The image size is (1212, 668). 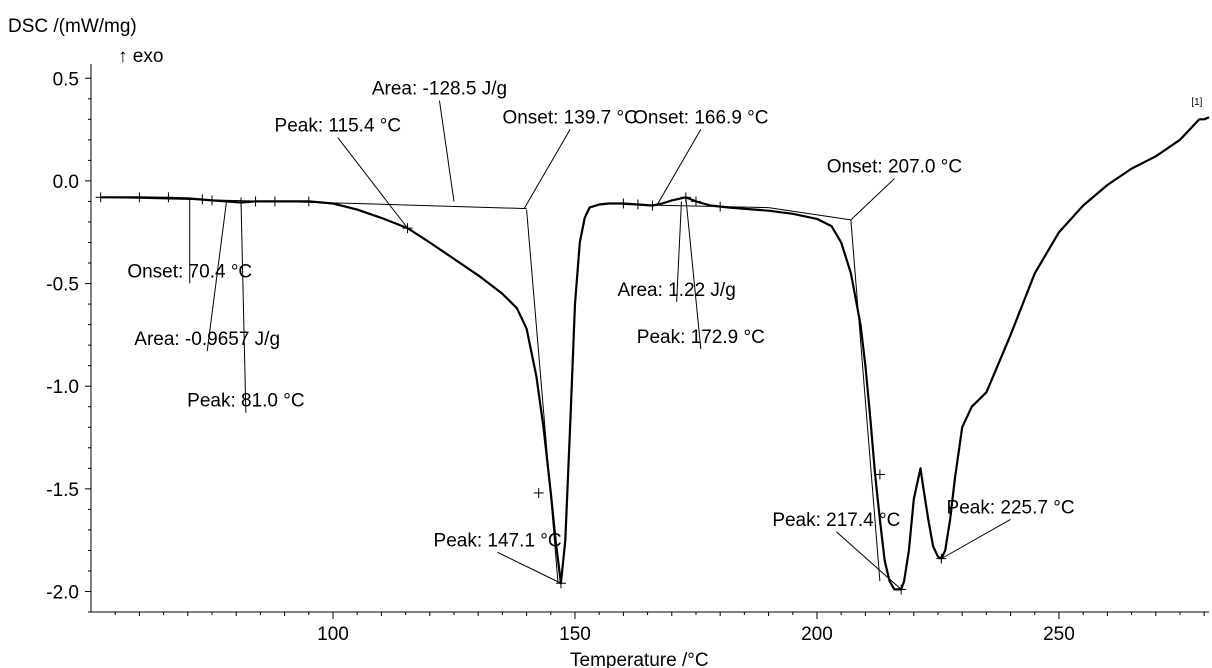 What do you see at coordinates (569, 117) in the screenshot?
I see `annotation-label: Onset: 139.7 °C` at bounding box center [569, 117].